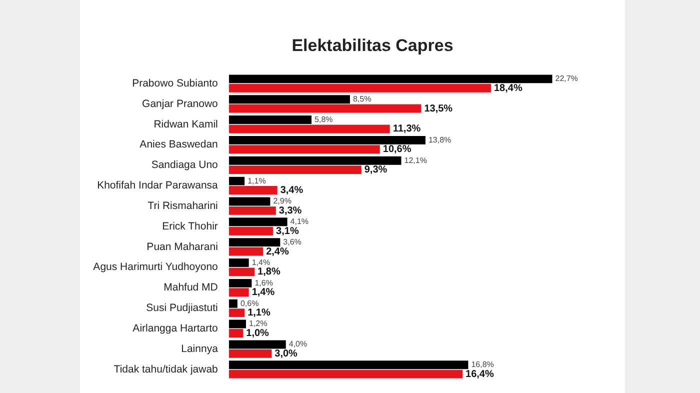  What do you see at coordinates (323, 119) in the screenshot?
I see `data-label: 5,8%` at bounding box center [323, 119].